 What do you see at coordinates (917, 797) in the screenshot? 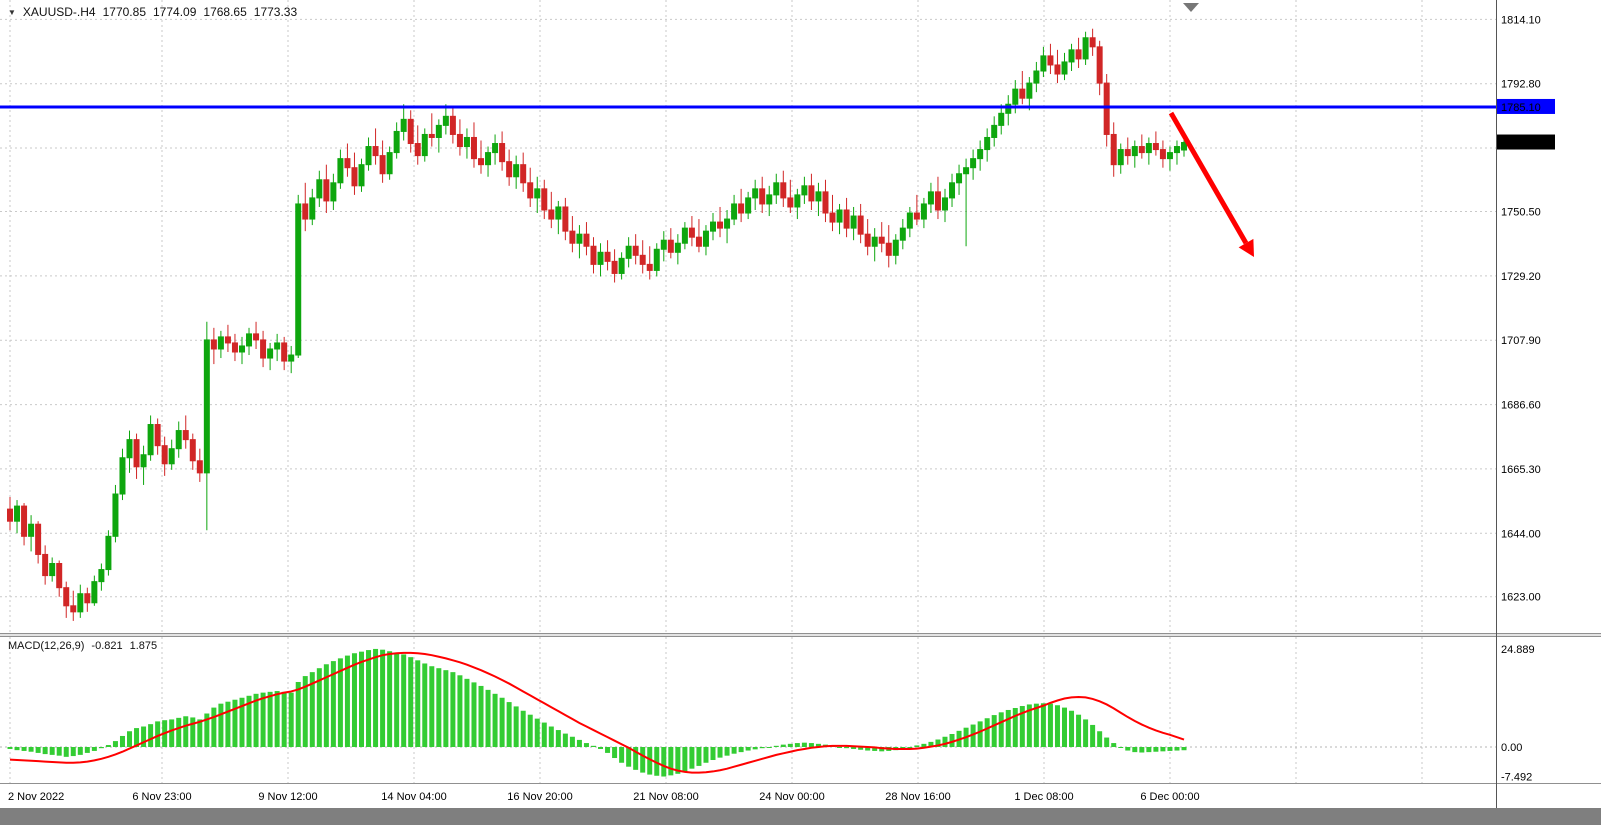
I see `time-axis-label: 28 Nov 16:00` at bounding box center [917, 797].